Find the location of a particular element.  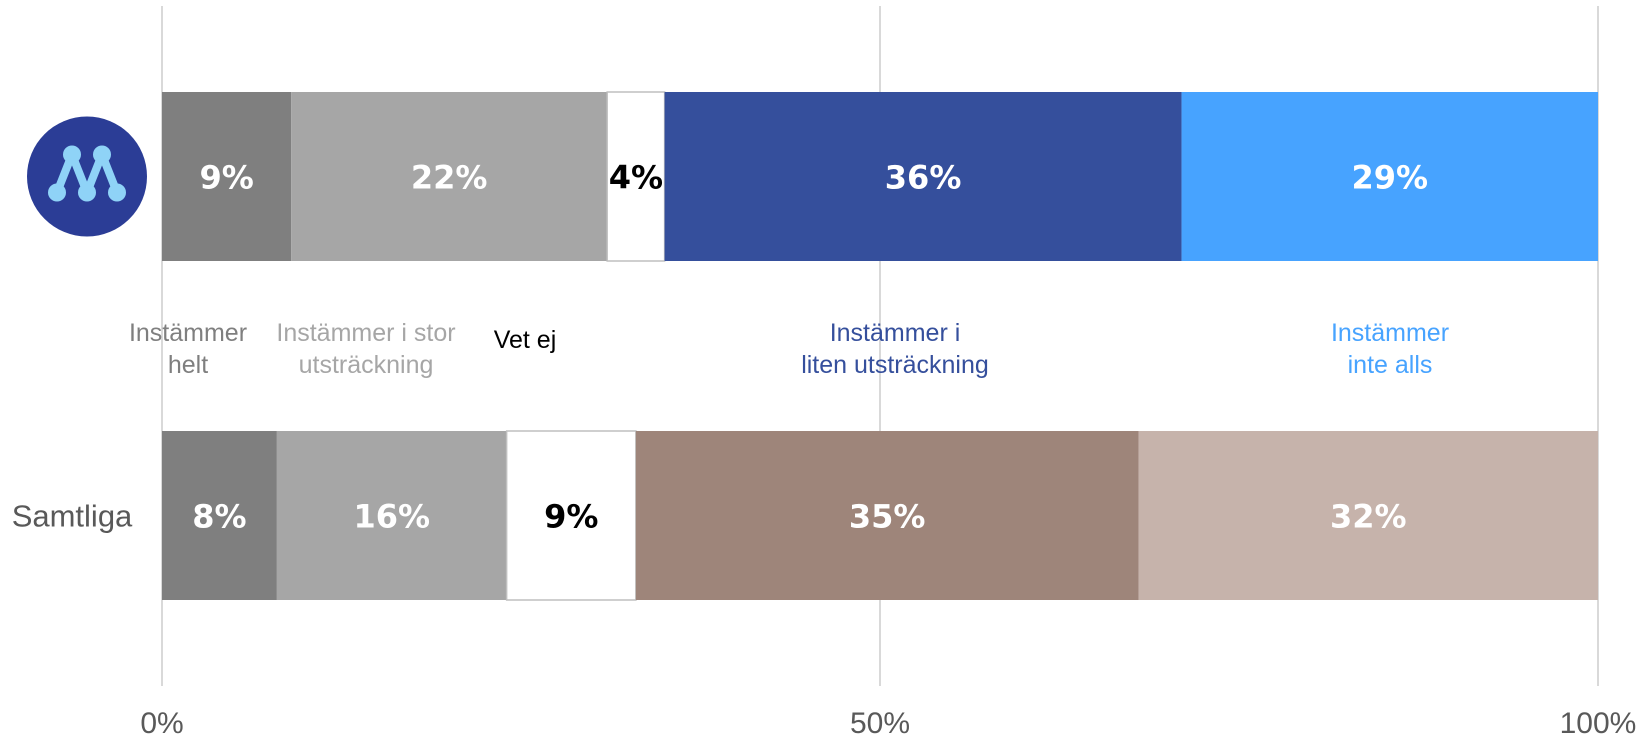

data-label: 29% is located at coordinates (1389, 178).